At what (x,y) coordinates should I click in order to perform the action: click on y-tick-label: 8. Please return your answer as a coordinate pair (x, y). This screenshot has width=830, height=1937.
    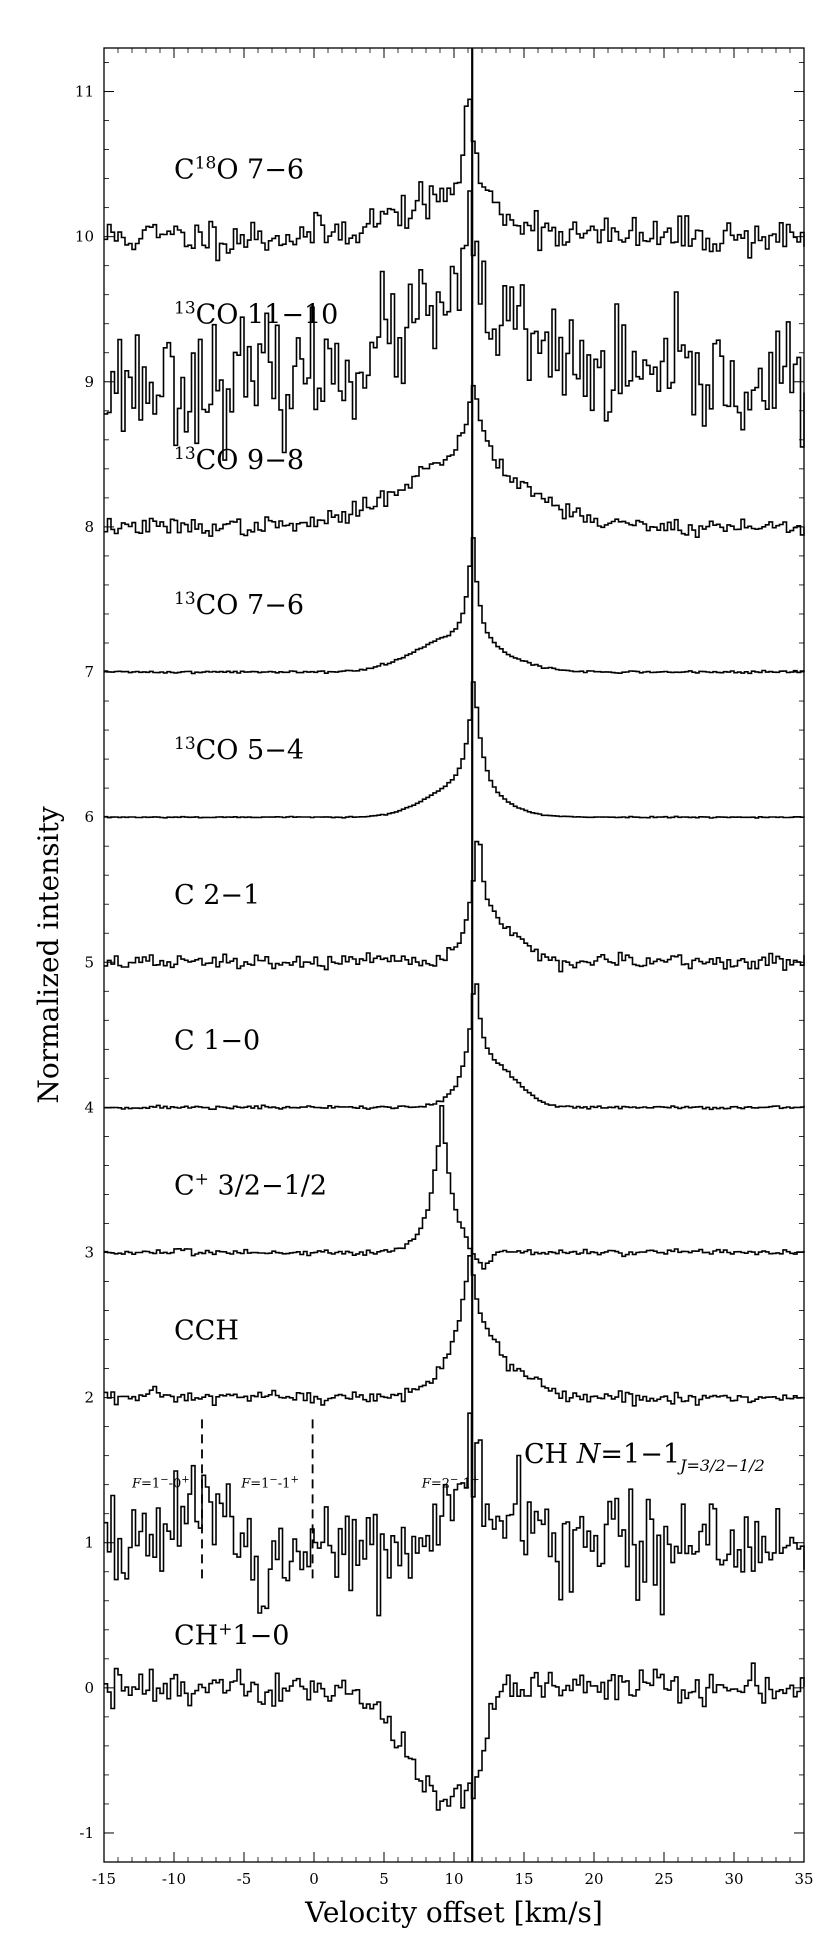
    Looking at the image, I should click on (89, 527).